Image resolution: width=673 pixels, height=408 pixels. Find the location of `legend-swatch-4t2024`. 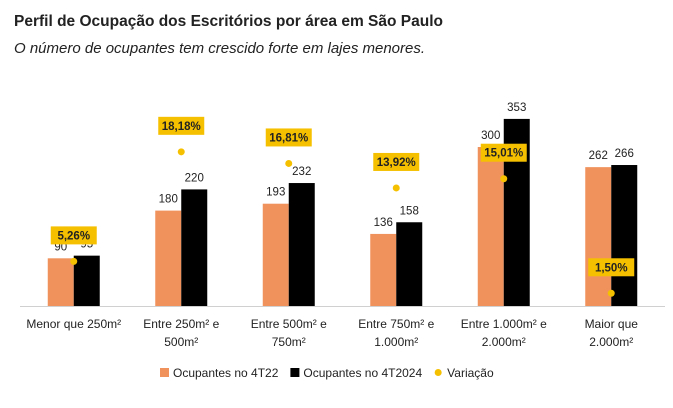

legend-swatch-4t2024 is located at coordinates (295, 372).